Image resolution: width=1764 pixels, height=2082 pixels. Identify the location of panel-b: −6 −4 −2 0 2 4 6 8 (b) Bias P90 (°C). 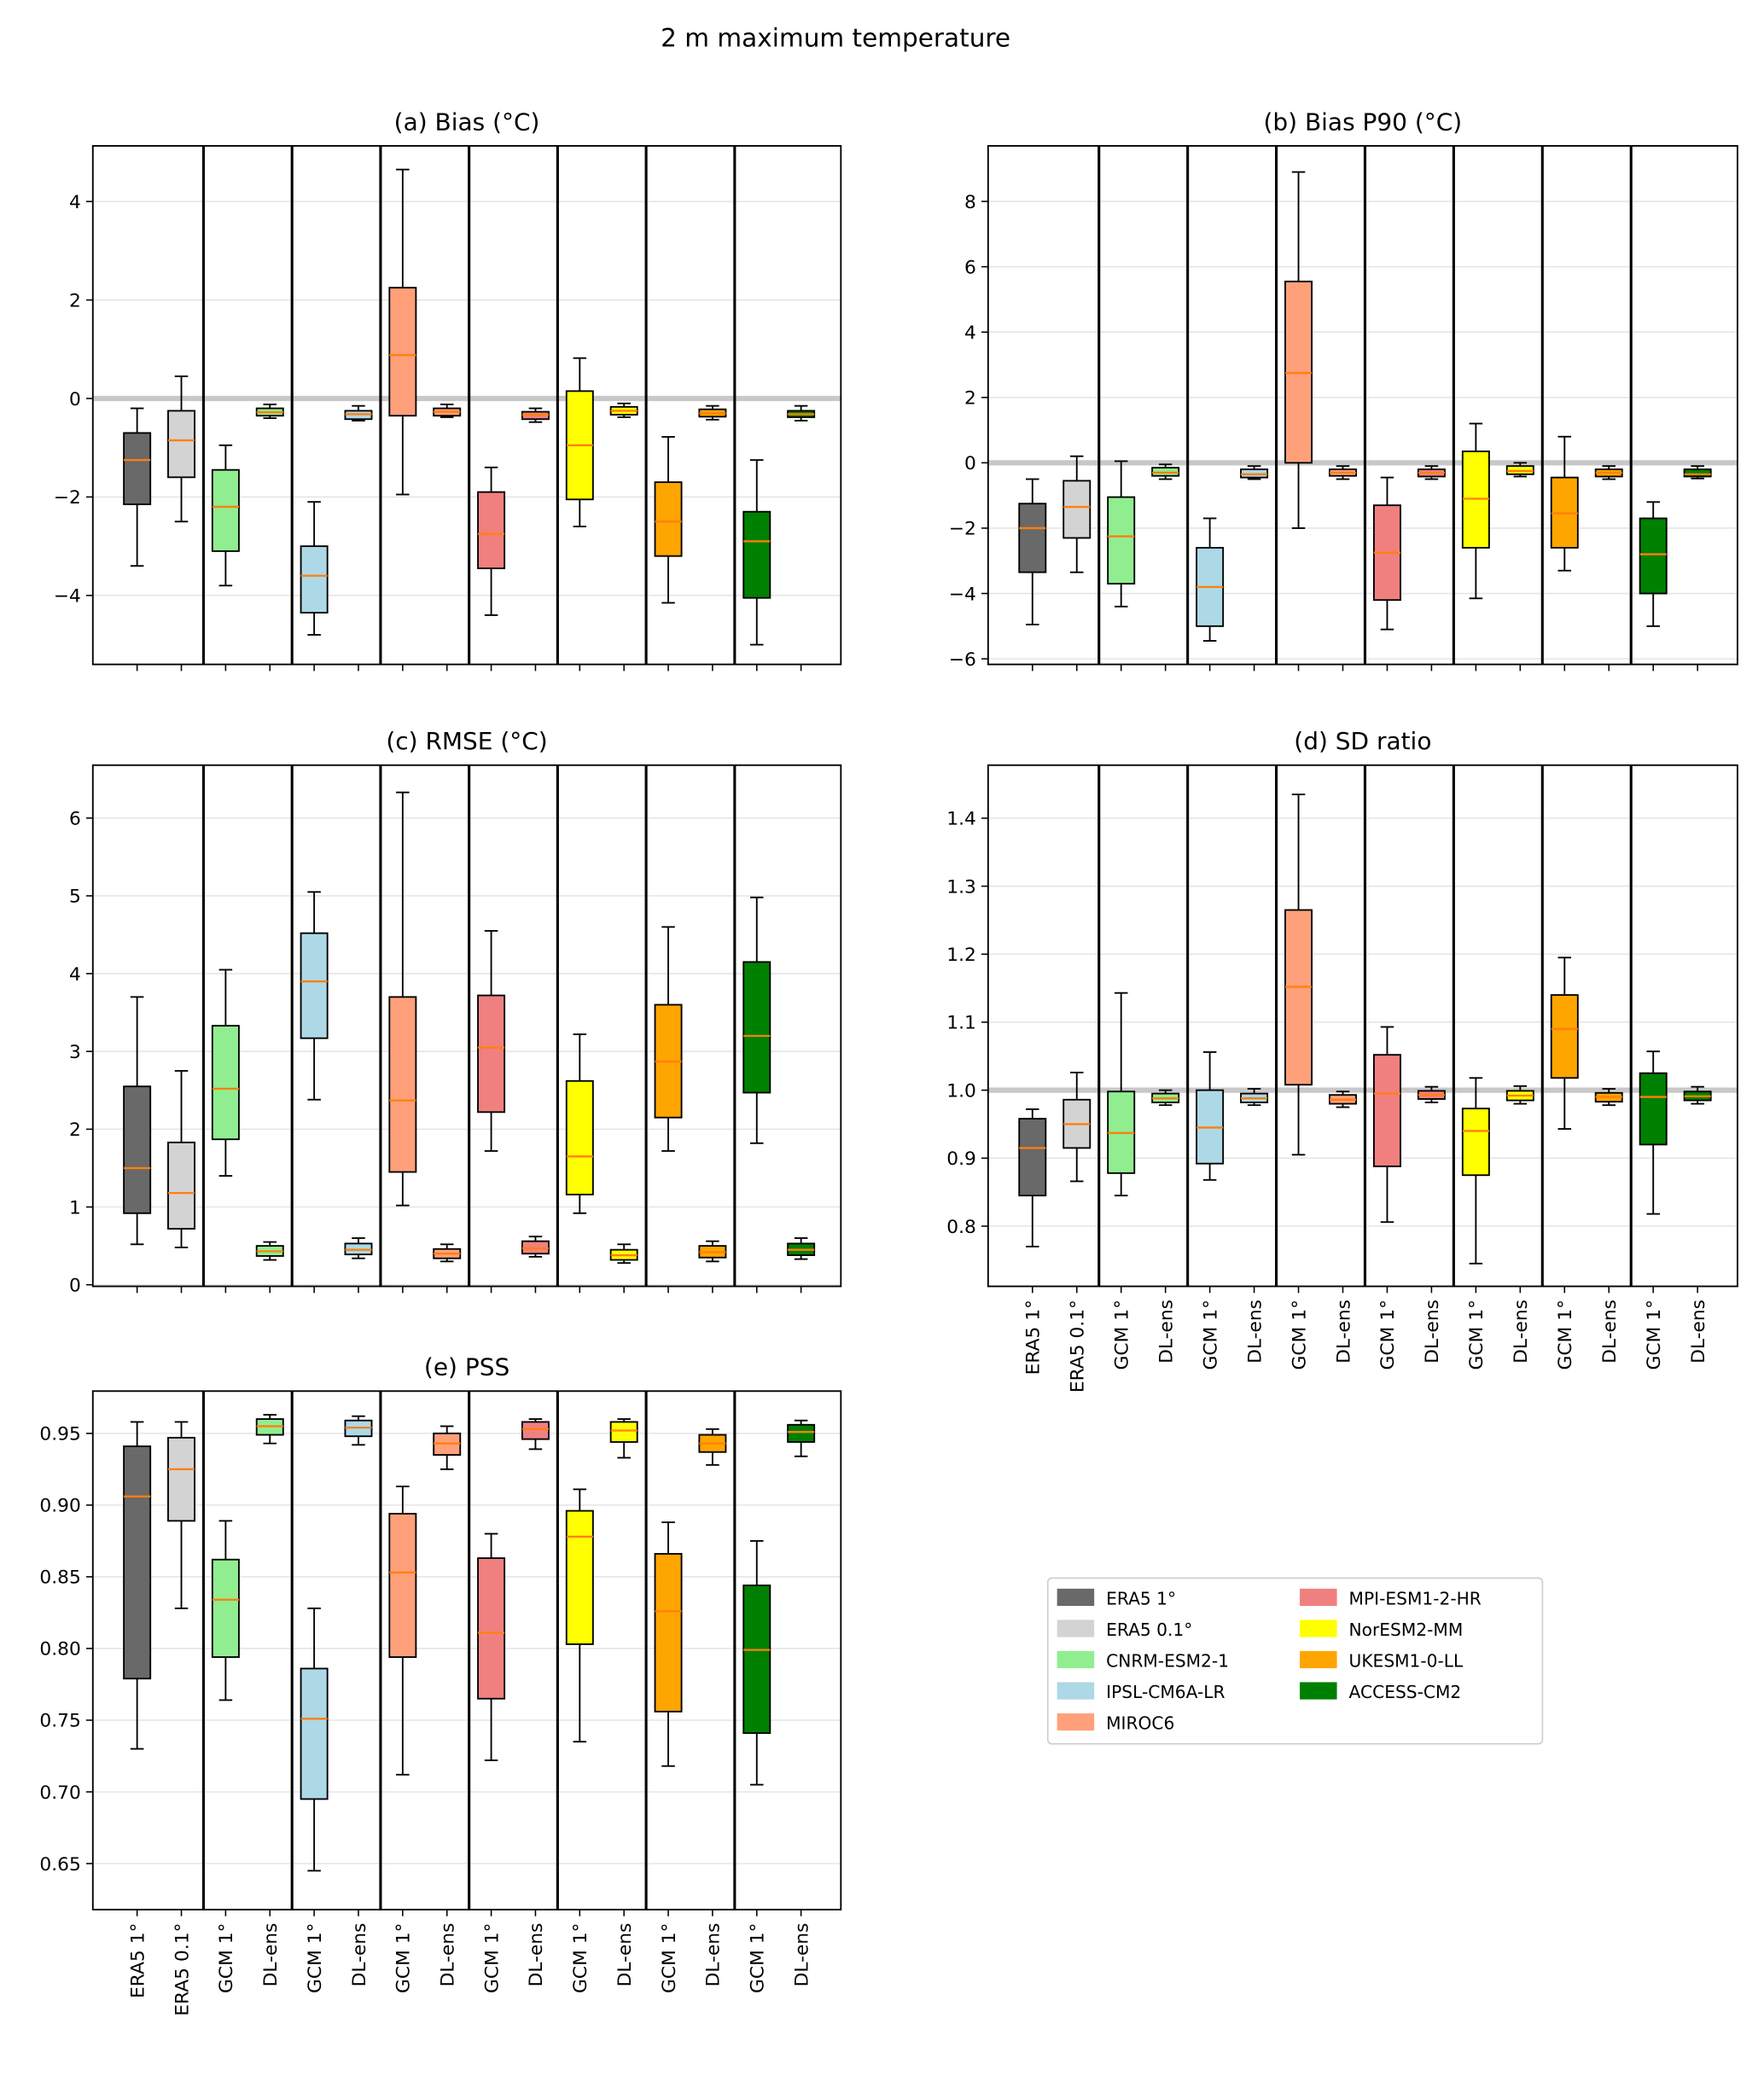
(1344, 390).